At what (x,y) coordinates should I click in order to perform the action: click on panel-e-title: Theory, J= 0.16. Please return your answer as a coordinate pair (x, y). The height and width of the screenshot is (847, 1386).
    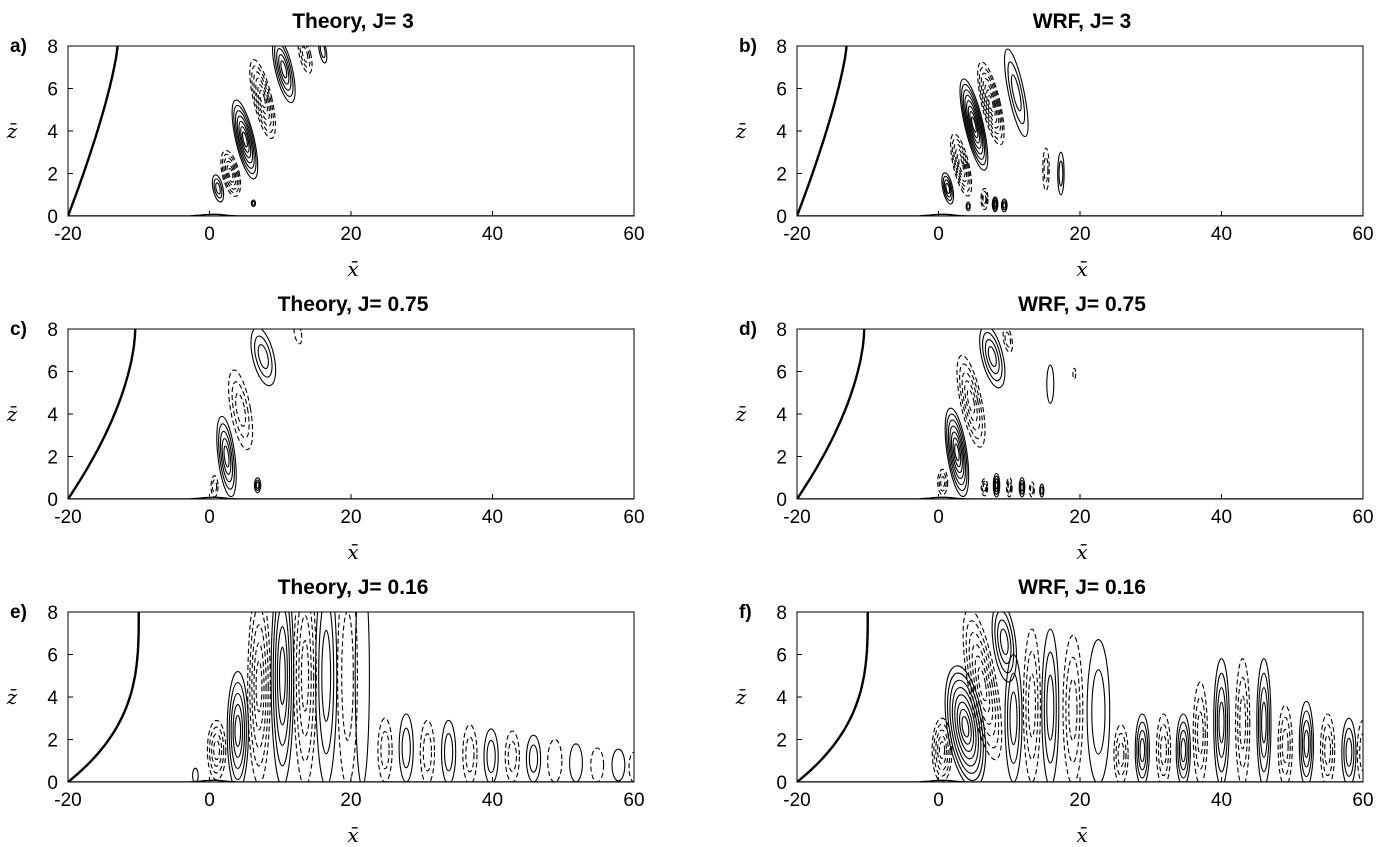
    Looking at the image, I should click on (353, 587).